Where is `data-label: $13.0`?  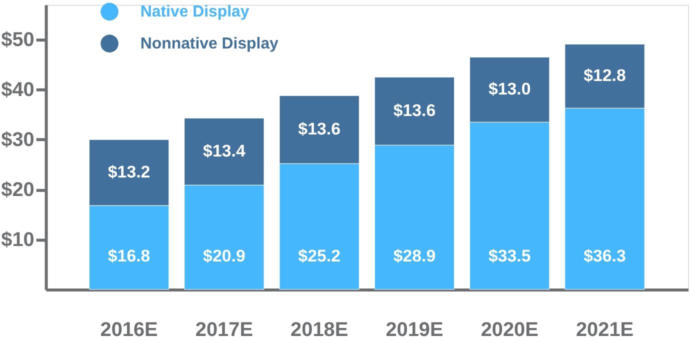 data-label: $13.0 is located at coordinates (509, 89).